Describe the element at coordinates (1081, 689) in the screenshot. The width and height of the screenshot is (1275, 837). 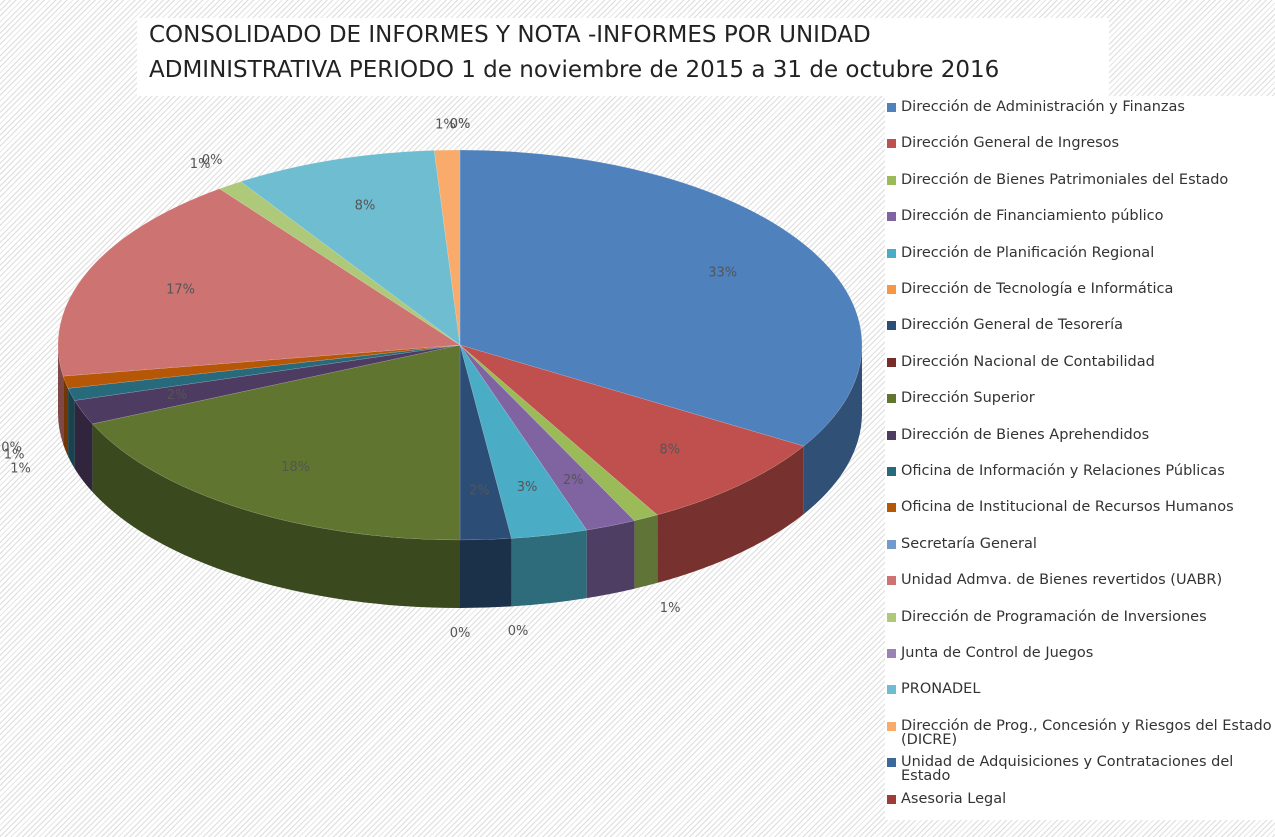
I see `legend-item: PRONADEL` at that location.